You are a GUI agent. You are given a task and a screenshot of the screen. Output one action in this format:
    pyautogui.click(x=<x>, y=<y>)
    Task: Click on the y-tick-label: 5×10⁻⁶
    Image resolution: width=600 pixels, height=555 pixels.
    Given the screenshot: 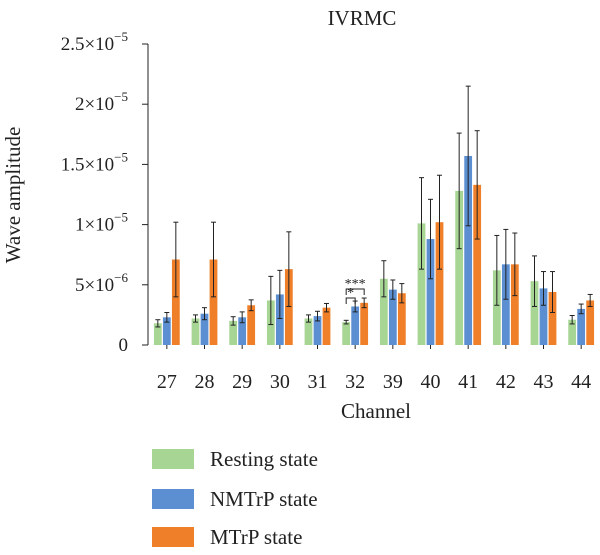 What is the action you would take?
    pyautogui.click(x=102, y=283)
    